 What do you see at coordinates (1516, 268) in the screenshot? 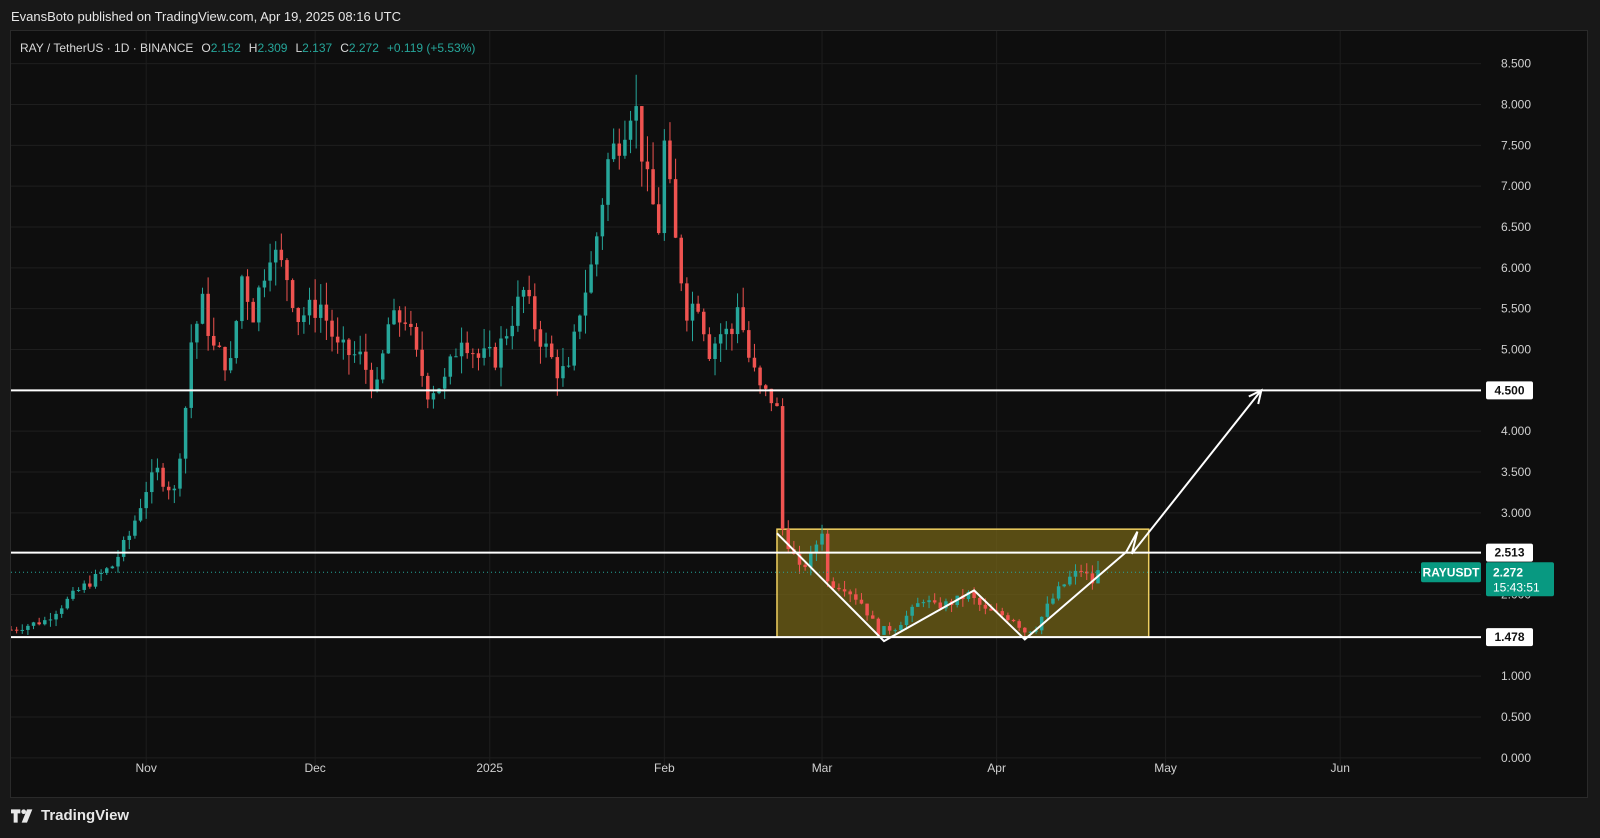
I see `y-tick-label: 6.000` at bounding box center [1516, 268].